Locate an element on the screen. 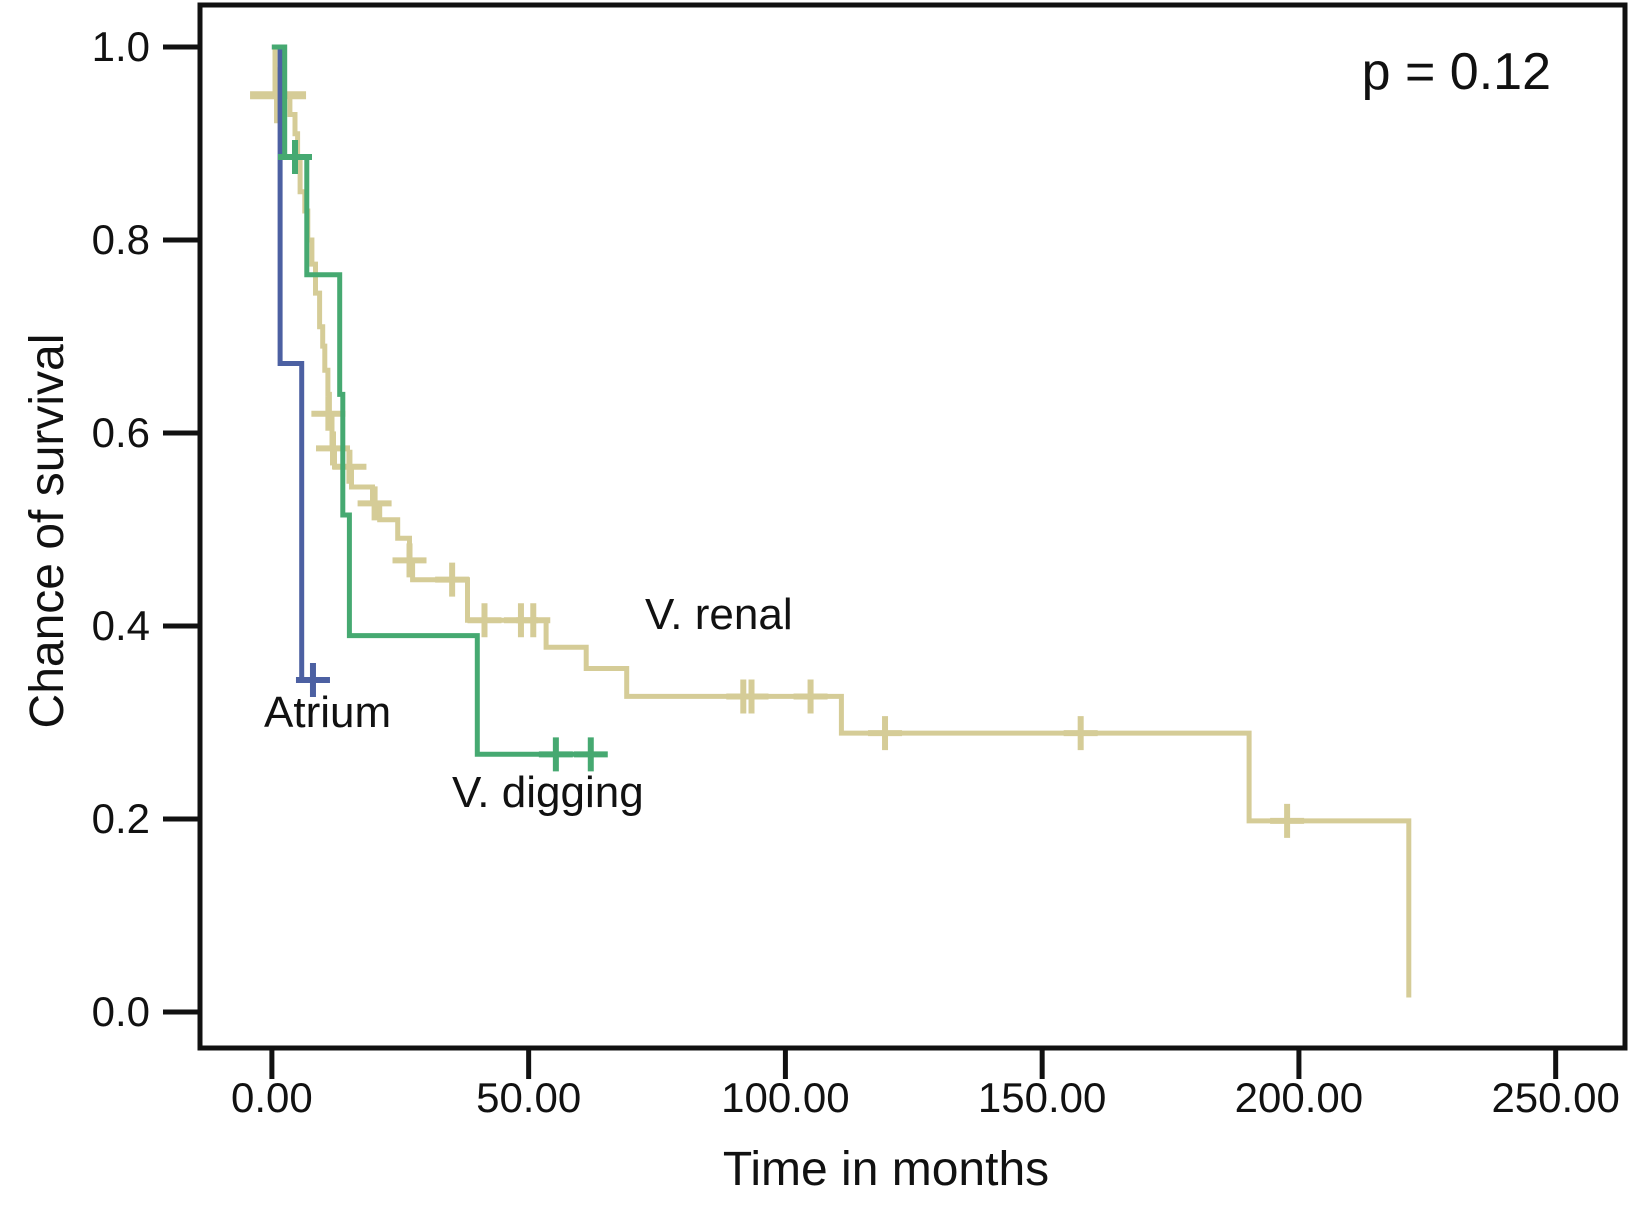 This screenshot has width=1633, height=1211. curve-label-atrium: Atrium is located at coordinates (328, 712).